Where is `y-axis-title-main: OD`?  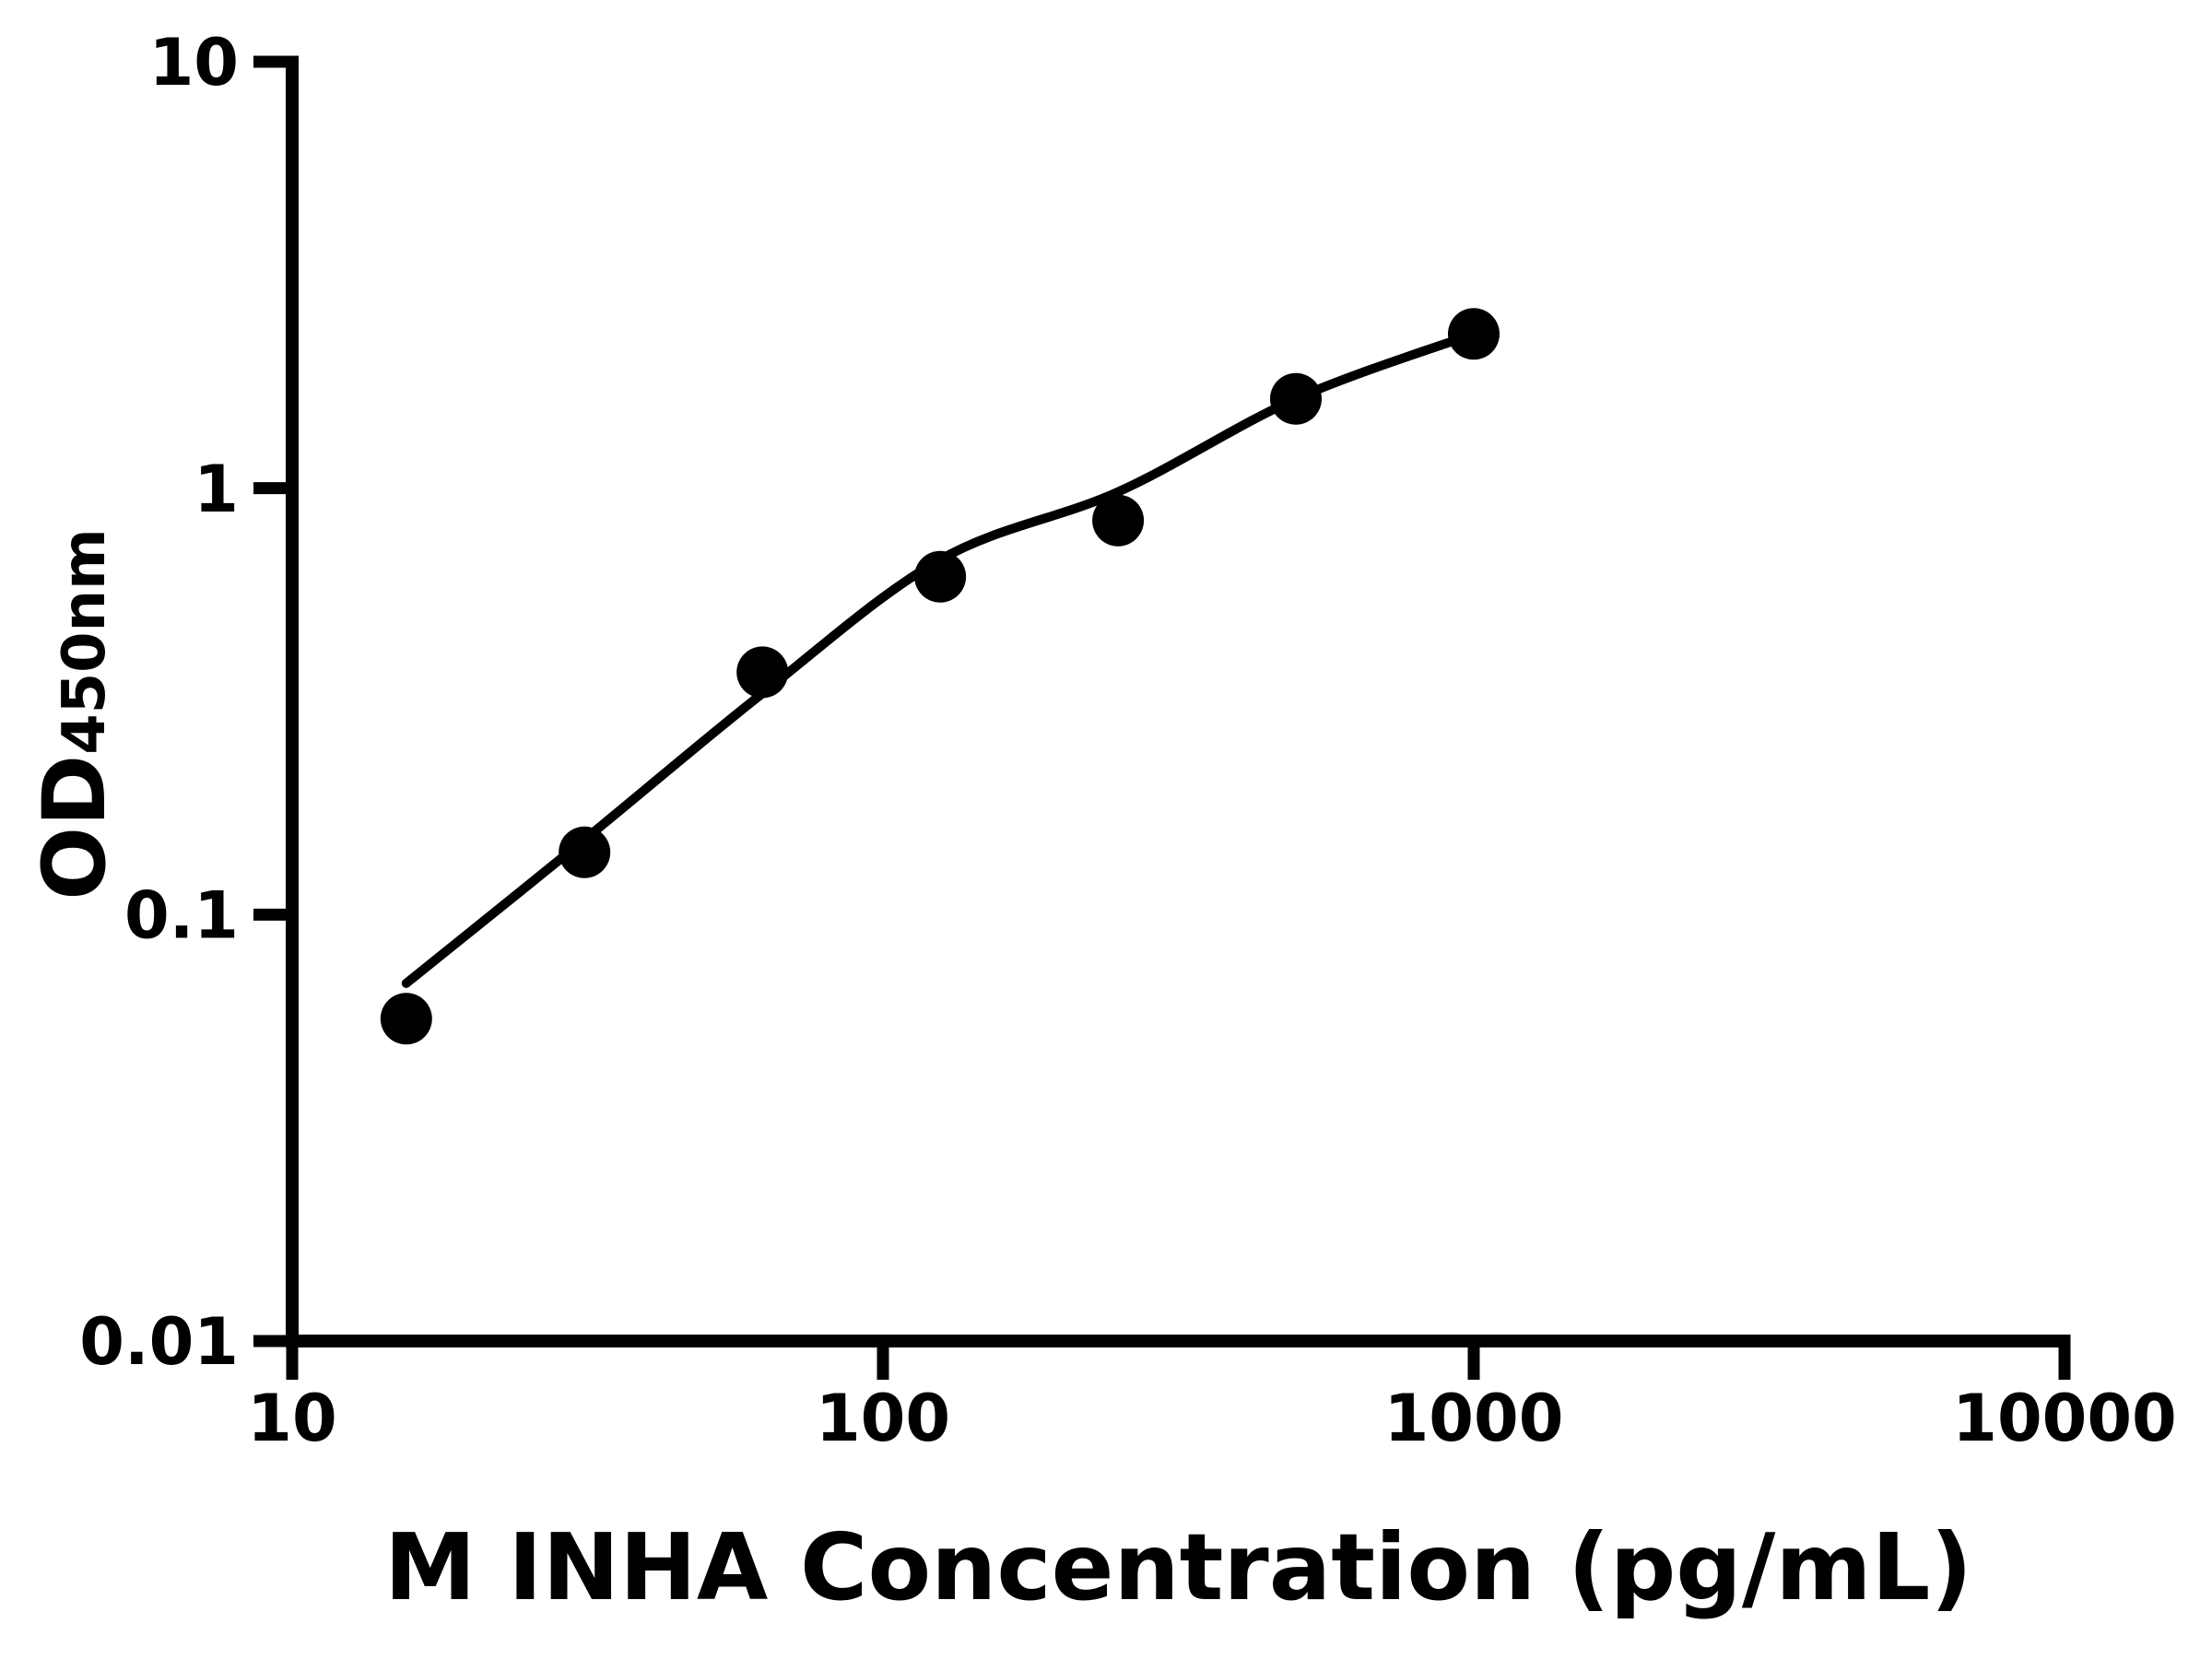
y-axis-title-main: OD is located at coordinates (75, 827).